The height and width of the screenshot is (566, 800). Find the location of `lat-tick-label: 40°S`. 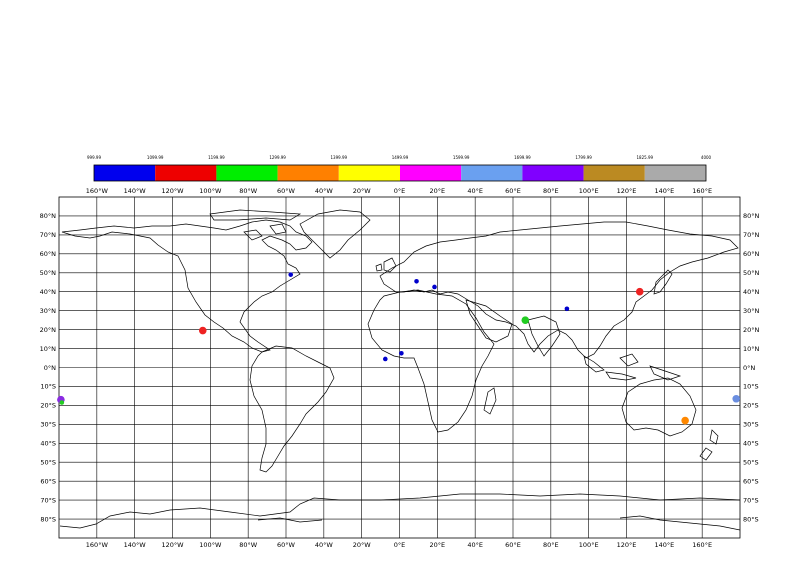

lat-tick-label: 40°S is located at coordinates (751, 444).